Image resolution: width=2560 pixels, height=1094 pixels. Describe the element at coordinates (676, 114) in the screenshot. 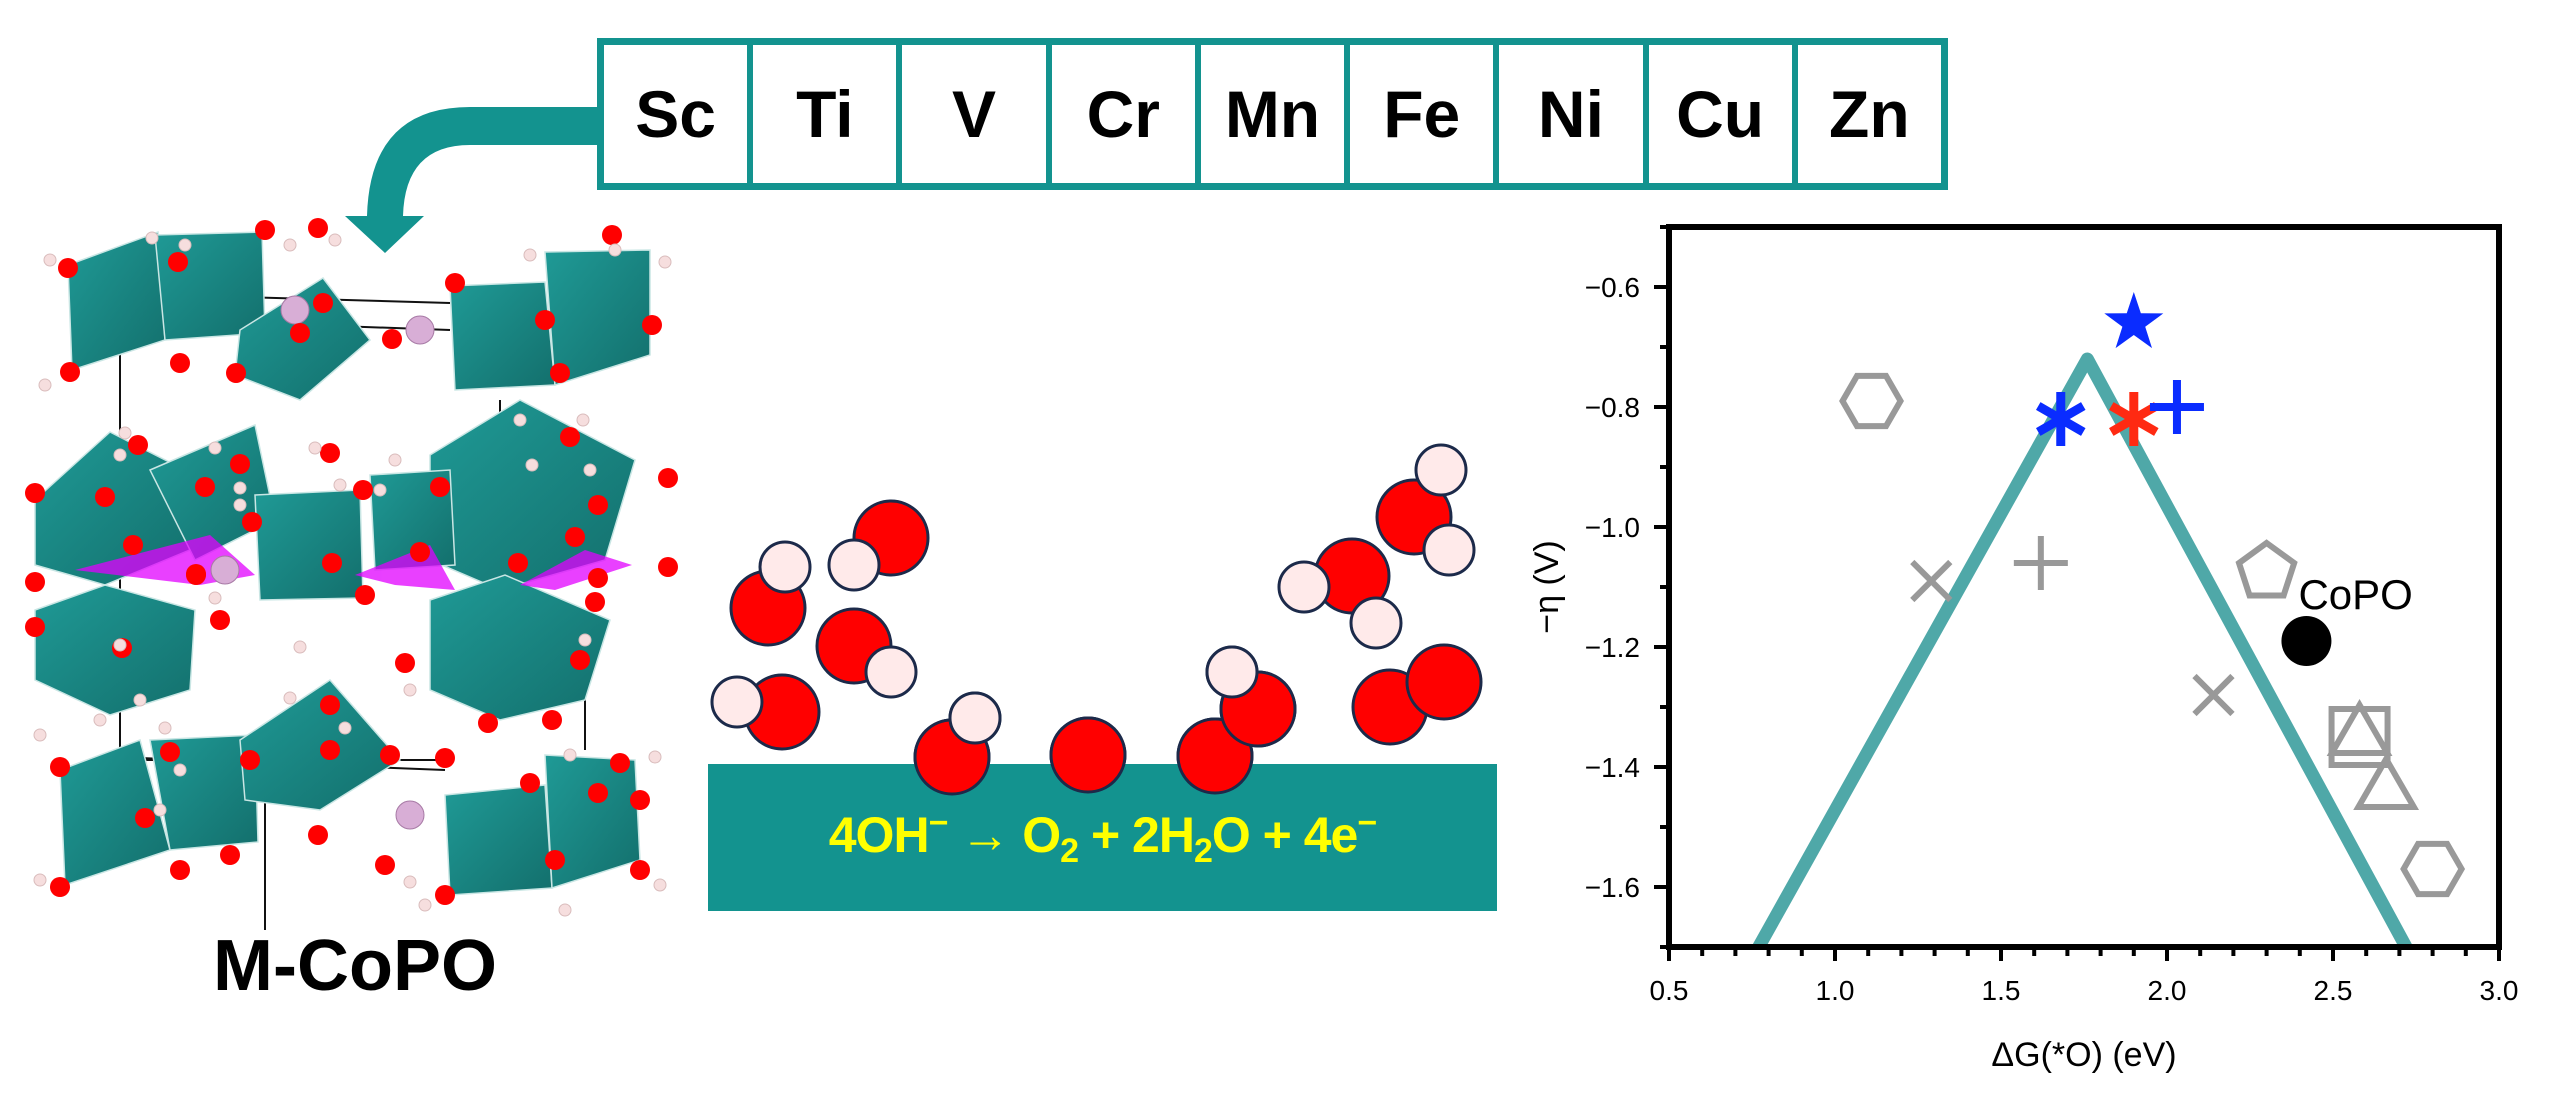

I see `element-cell-sc: Sc` at that location.